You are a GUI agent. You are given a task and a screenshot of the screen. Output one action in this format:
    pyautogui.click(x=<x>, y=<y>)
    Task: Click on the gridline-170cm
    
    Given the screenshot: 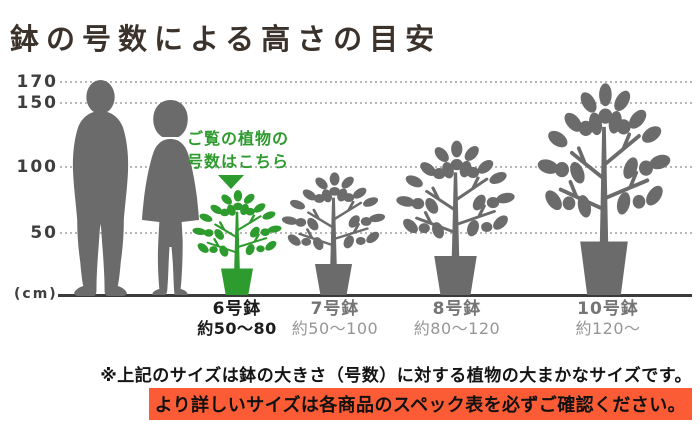 What is the action you would take?
    pyautogui.click(x=376, y=82)
    